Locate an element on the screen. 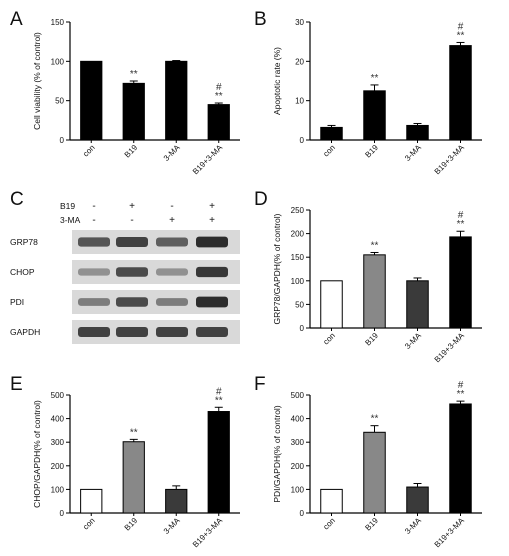 The image size is (509, 556). blot-row-label: GRP78 is located at coordinates (24, 242).